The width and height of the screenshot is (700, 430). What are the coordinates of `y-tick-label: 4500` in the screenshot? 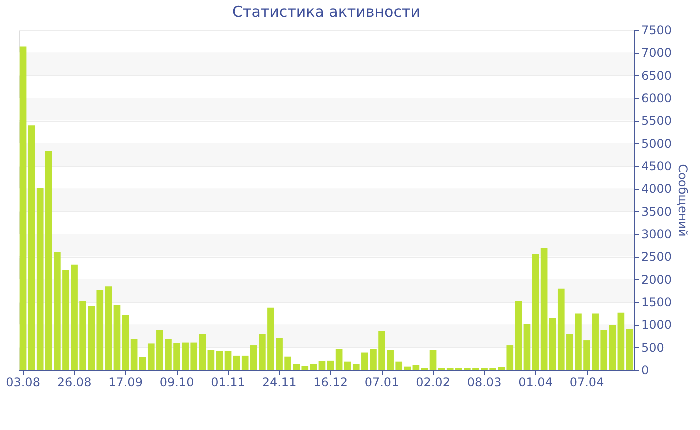 It's located at (657, 167).